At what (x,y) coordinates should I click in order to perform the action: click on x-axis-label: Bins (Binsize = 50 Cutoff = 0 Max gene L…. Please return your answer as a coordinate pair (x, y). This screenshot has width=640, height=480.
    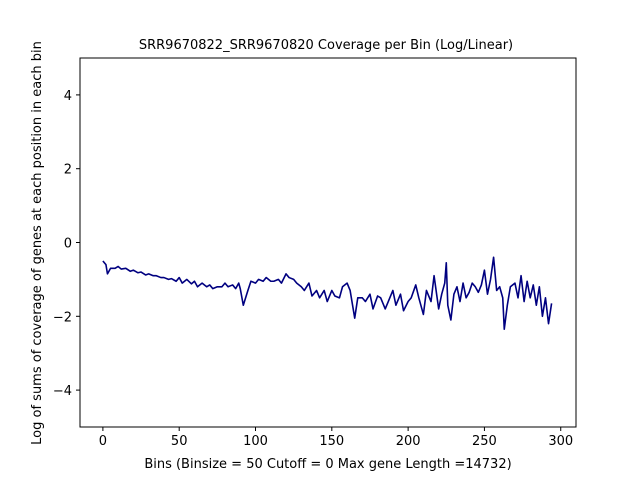
    Looking at the image, I should click on (327, 464).